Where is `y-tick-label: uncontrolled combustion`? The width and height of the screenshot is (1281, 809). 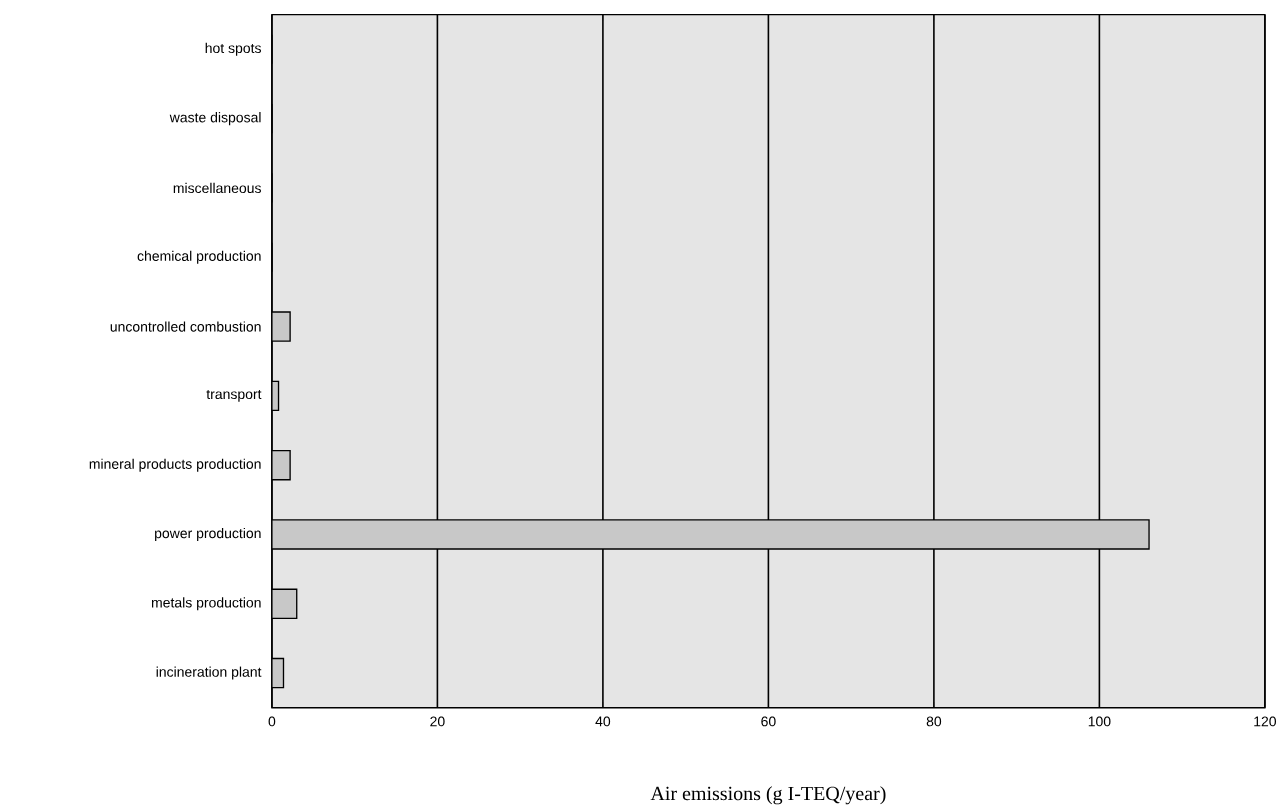 y-tick-label: uncontrolled combustion is located at coordinates (185, 326).